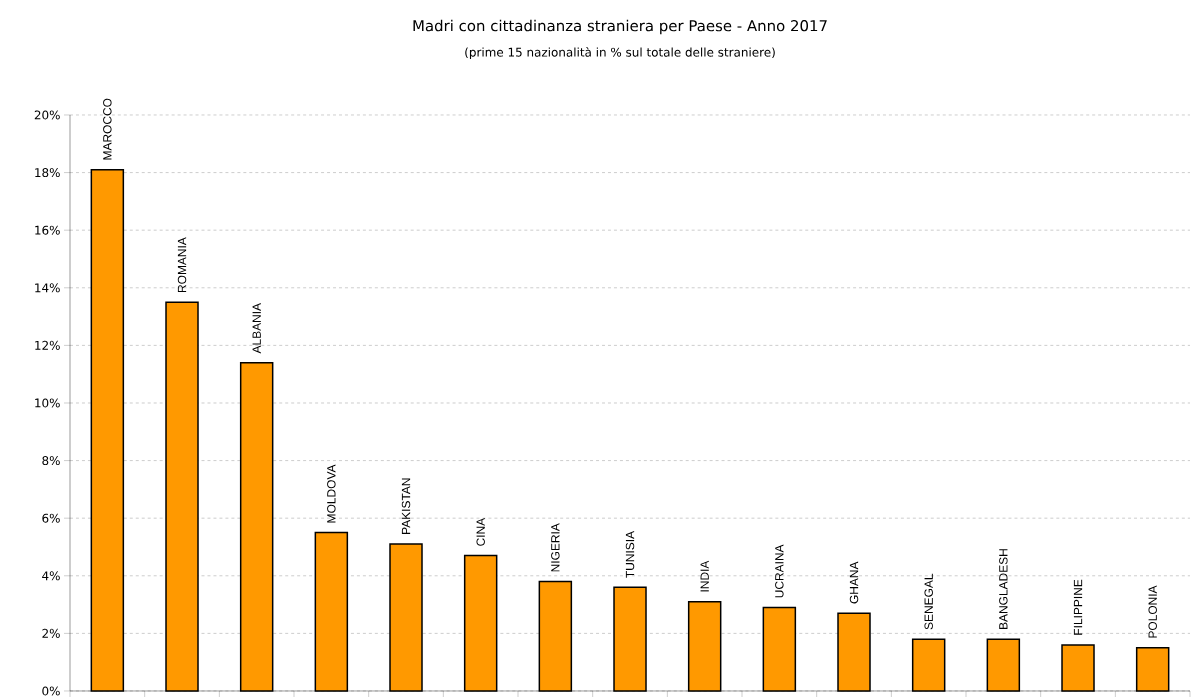 This screenshot has height=698, width=1192. I want to click on y-tick-label: 16%, so click(47, 230).